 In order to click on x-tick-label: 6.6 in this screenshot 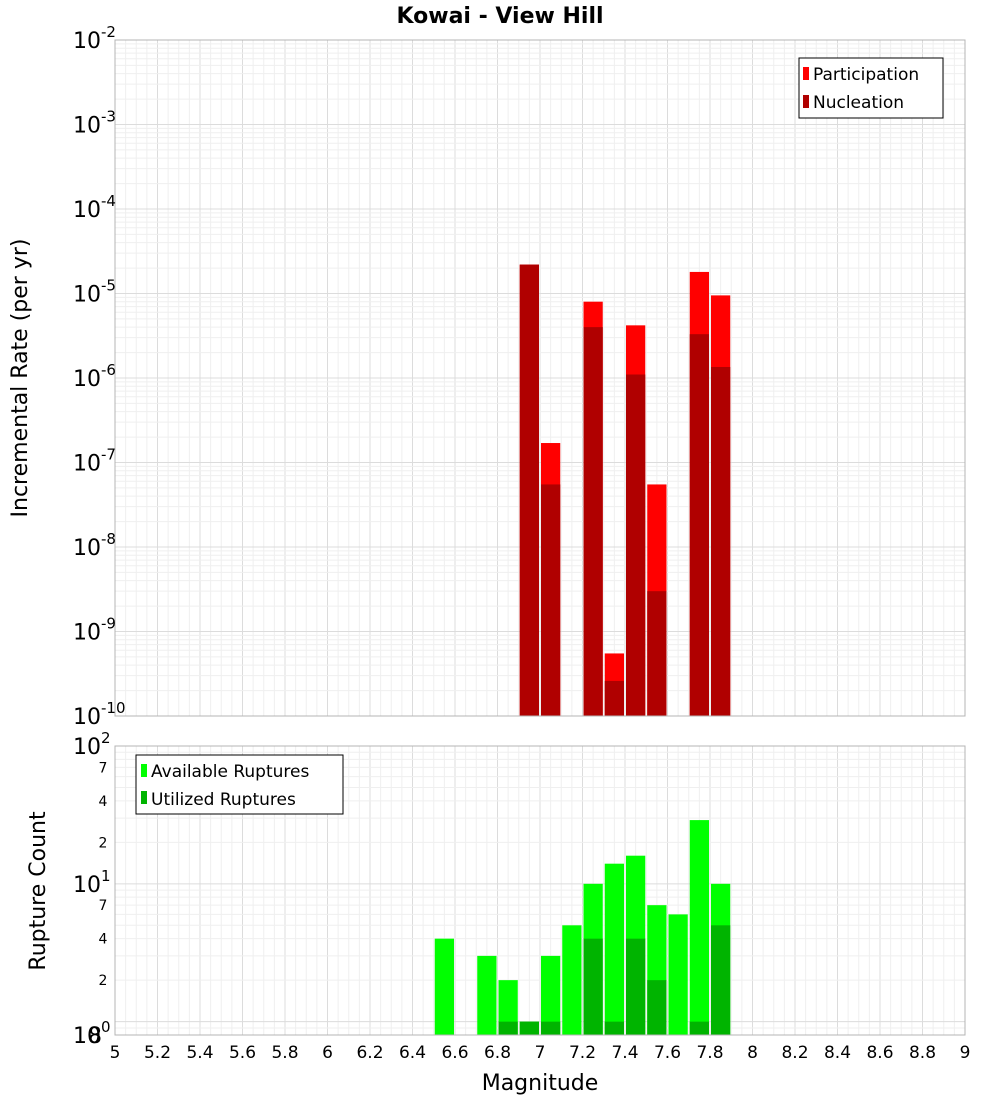, I will do `click(454, 1053)`.